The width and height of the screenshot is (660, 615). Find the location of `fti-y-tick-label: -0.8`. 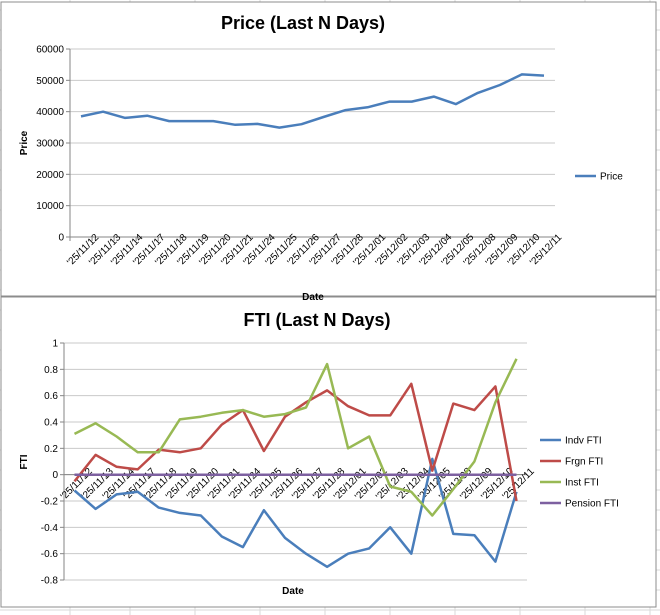

fti-y-tick-label: -0.8 is located at coordinates (50, 581).